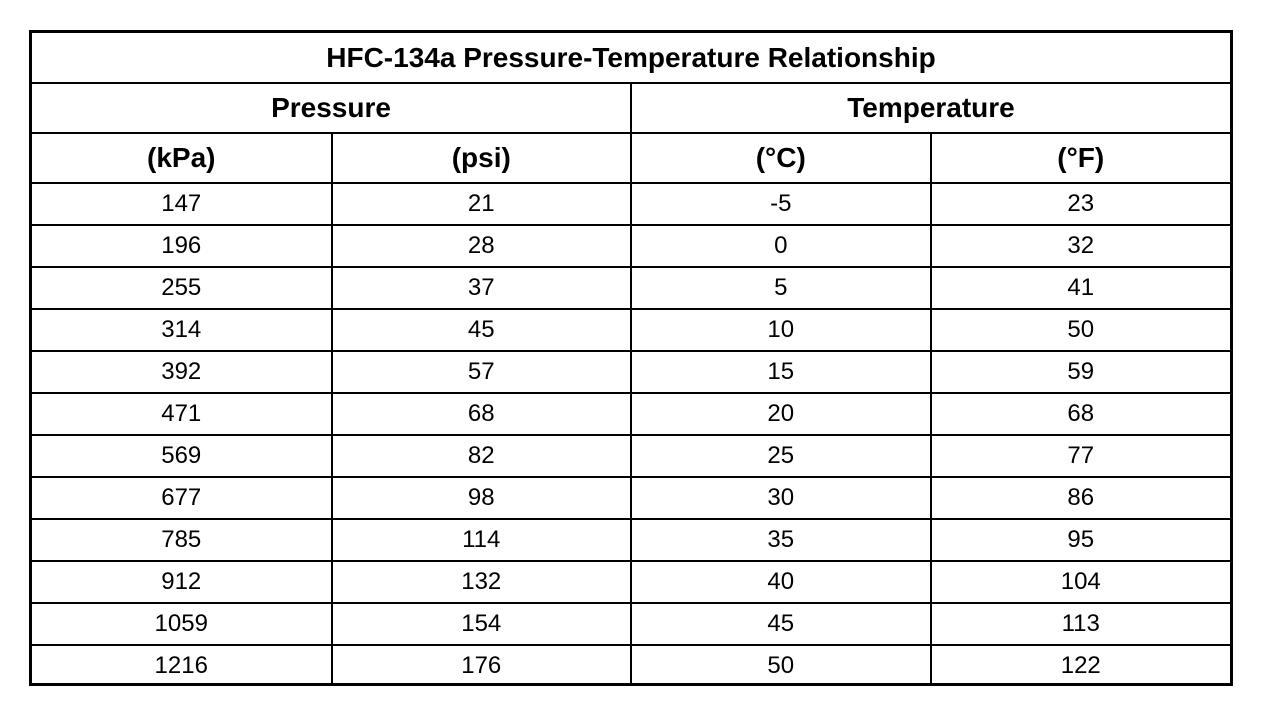 The height and width of the screenshot is (702, 1280). Describe the element at coordinates (1079, 288) in the screenshot. I see `fahrenheit-cell: 41` at that location.